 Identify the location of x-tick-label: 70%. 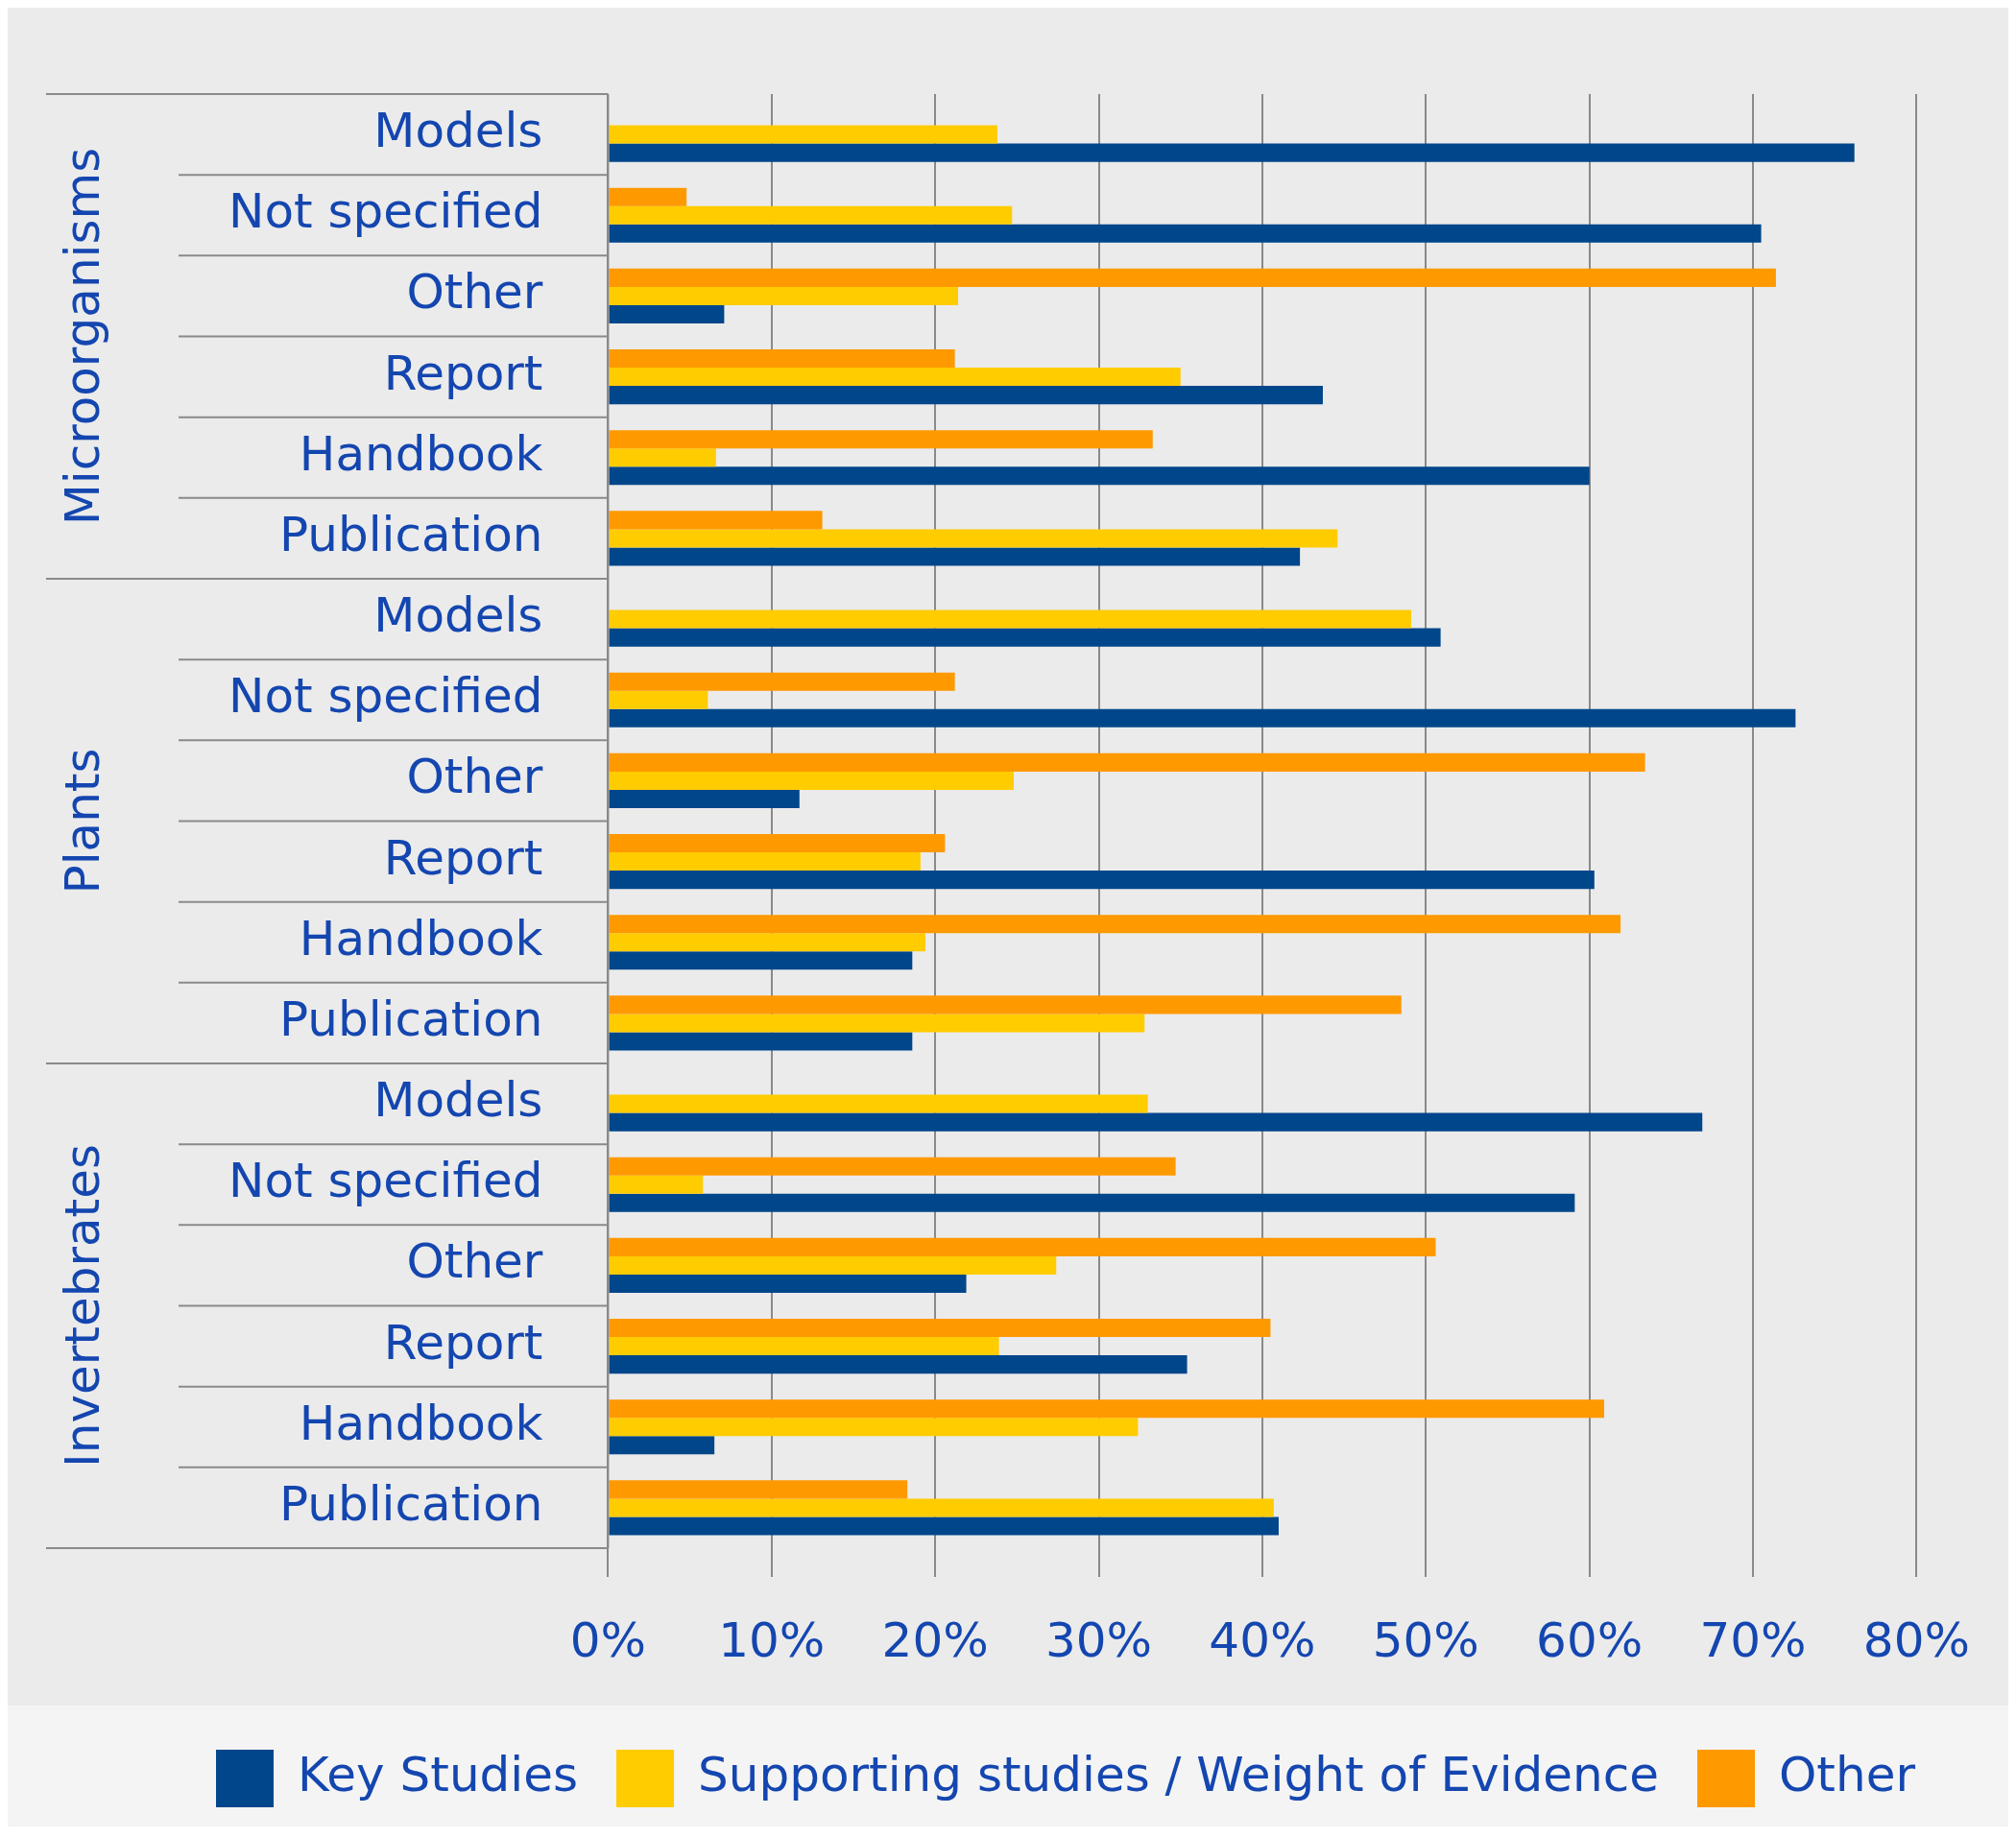
(1753, 1639).